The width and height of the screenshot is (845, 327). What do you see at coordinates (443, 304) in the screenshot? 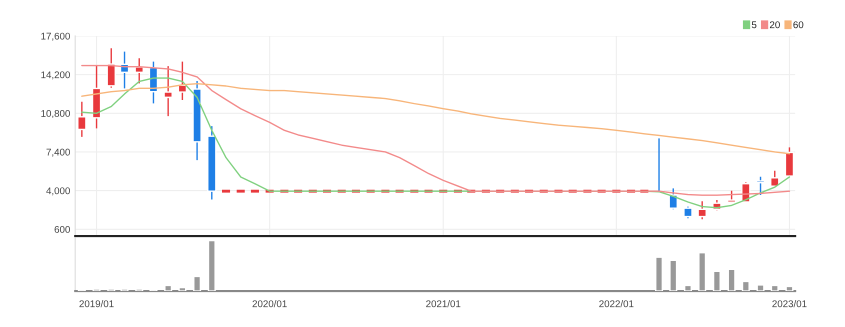
I see `x-tick-label: 2021/01` at bounding box center [443, 304].